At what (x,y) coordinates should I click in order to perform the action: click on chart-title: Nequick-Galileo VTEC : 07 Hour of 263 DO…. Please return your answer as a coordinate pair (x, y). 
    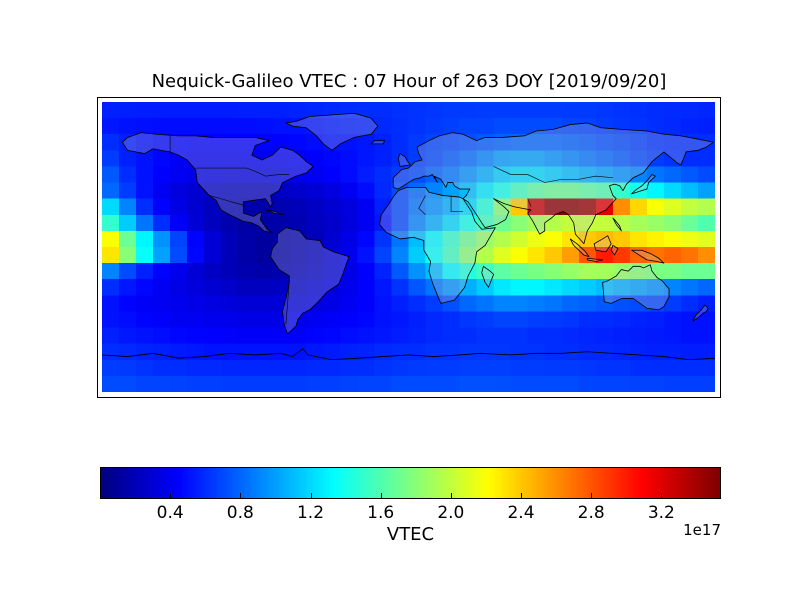
    Looking at the image, I should click on (409, 81).